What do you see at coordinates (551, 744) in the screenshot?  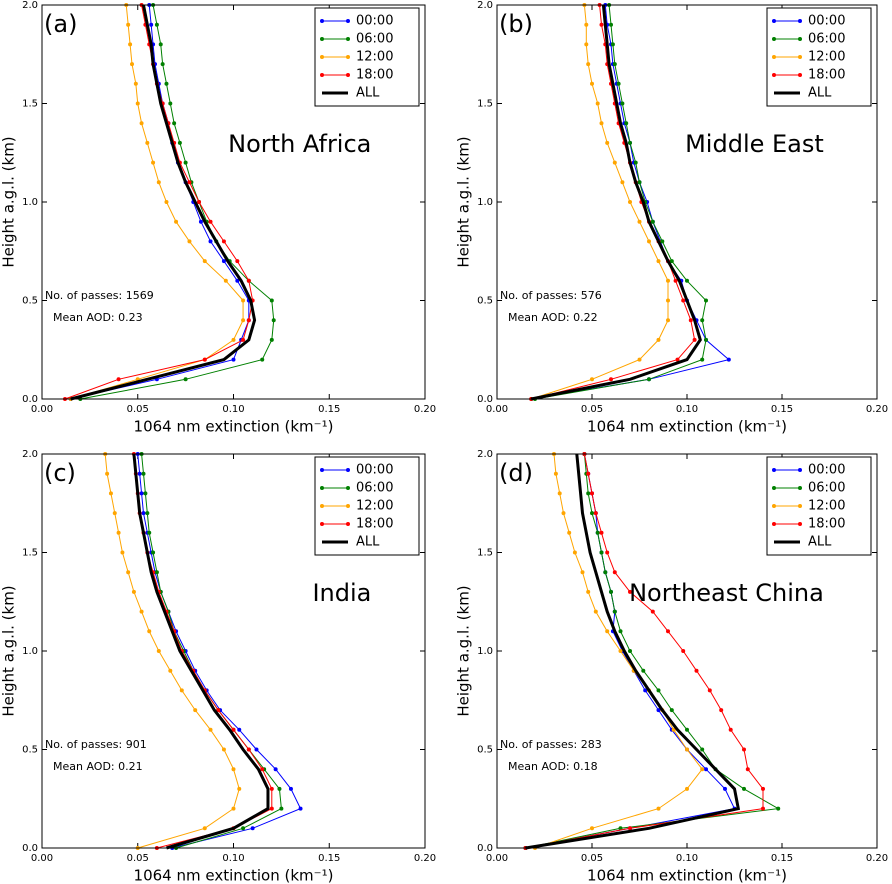 I see `annotation: No. of passes: 283` at bounding box center [551, 744].